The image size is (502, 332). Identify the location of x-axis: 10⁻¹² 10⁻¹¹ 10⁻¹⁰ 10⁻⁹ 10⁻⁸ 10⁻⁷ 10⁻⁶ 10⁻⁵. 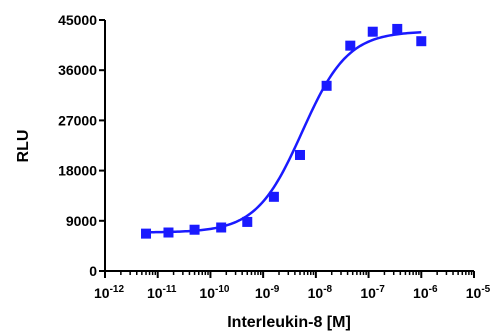
(292, 285).